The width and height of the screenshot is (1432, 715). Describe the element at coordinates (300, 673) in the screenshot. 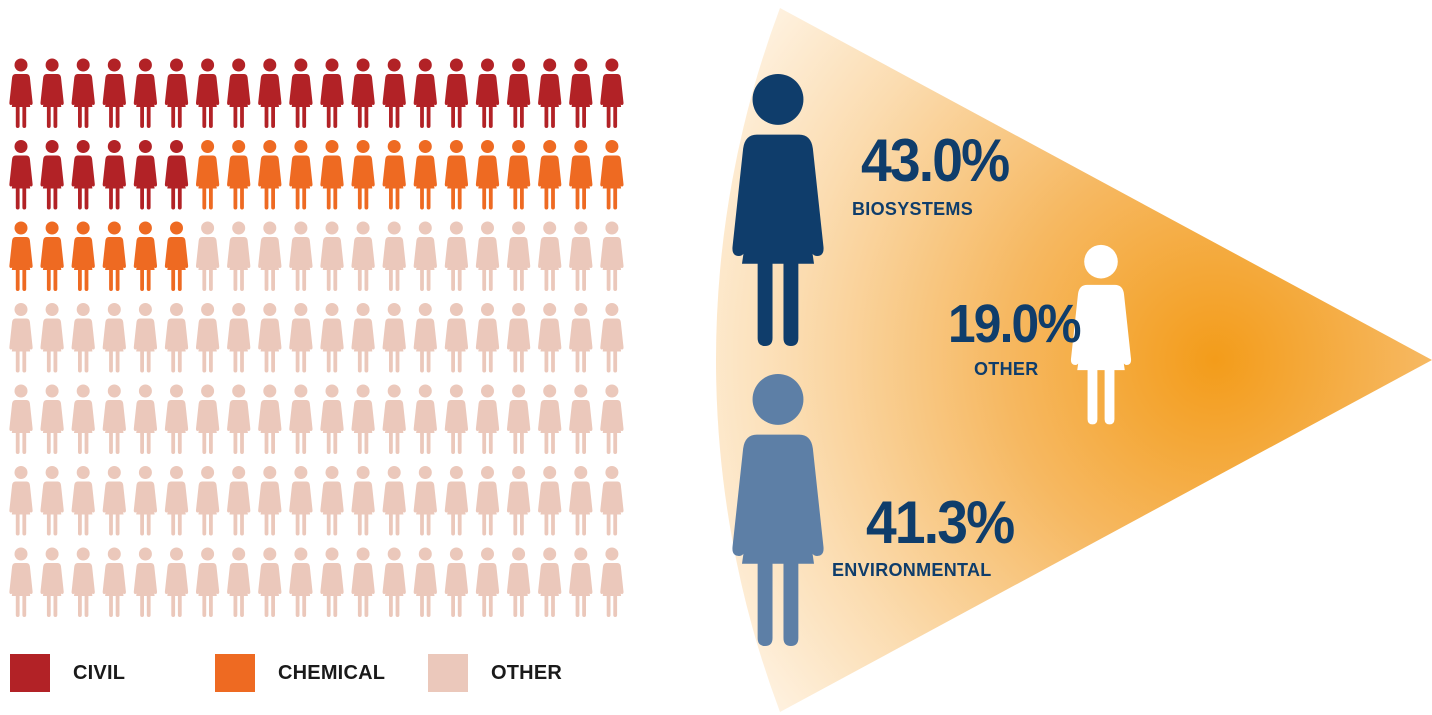

I see `legend-item-chemical: CHEMICAL` at that location.